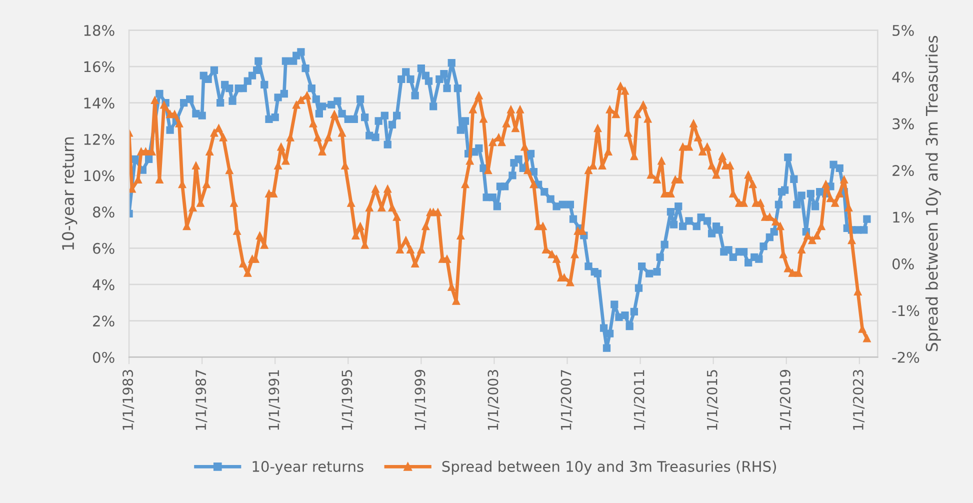 This screenshot has height=503, width=973. I want to click on y-tick-label: 6%, so click(103, 248).